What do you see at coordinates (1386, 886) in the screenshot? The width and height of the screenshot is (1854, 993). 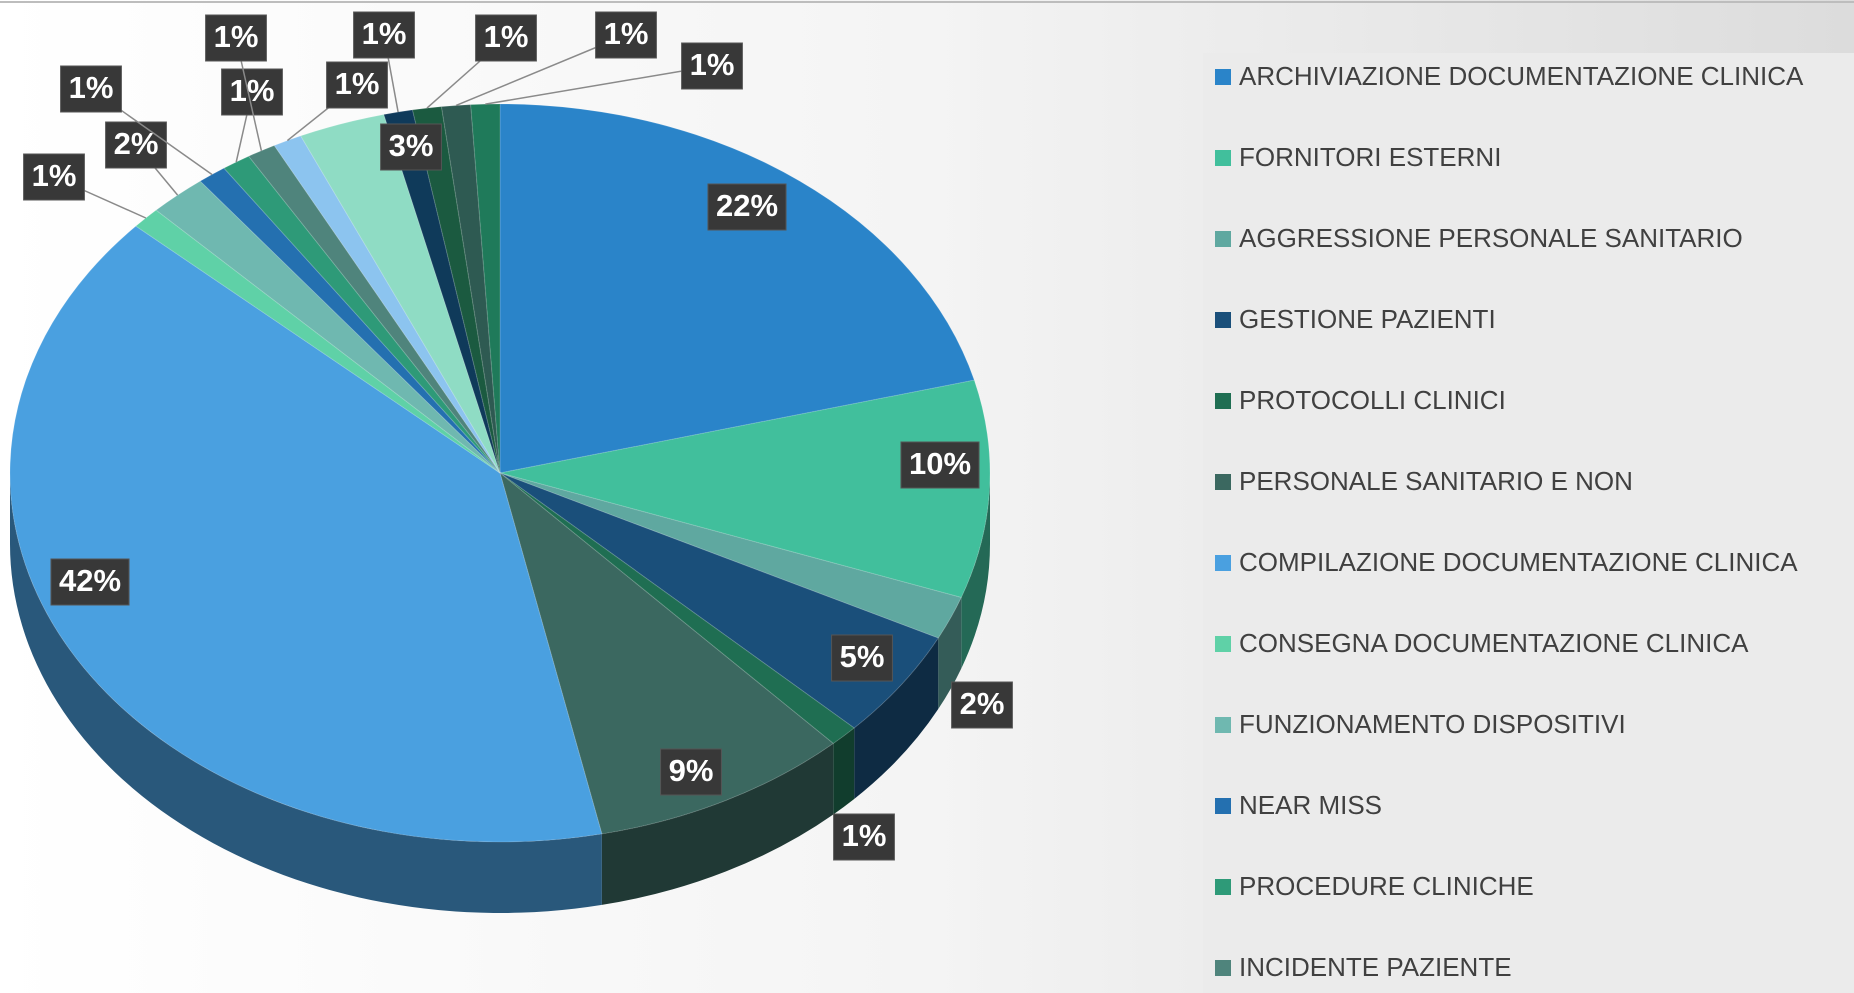 I see `legend-label: PROCEDURE CLINICHE` at bounding box center [1386, 886].